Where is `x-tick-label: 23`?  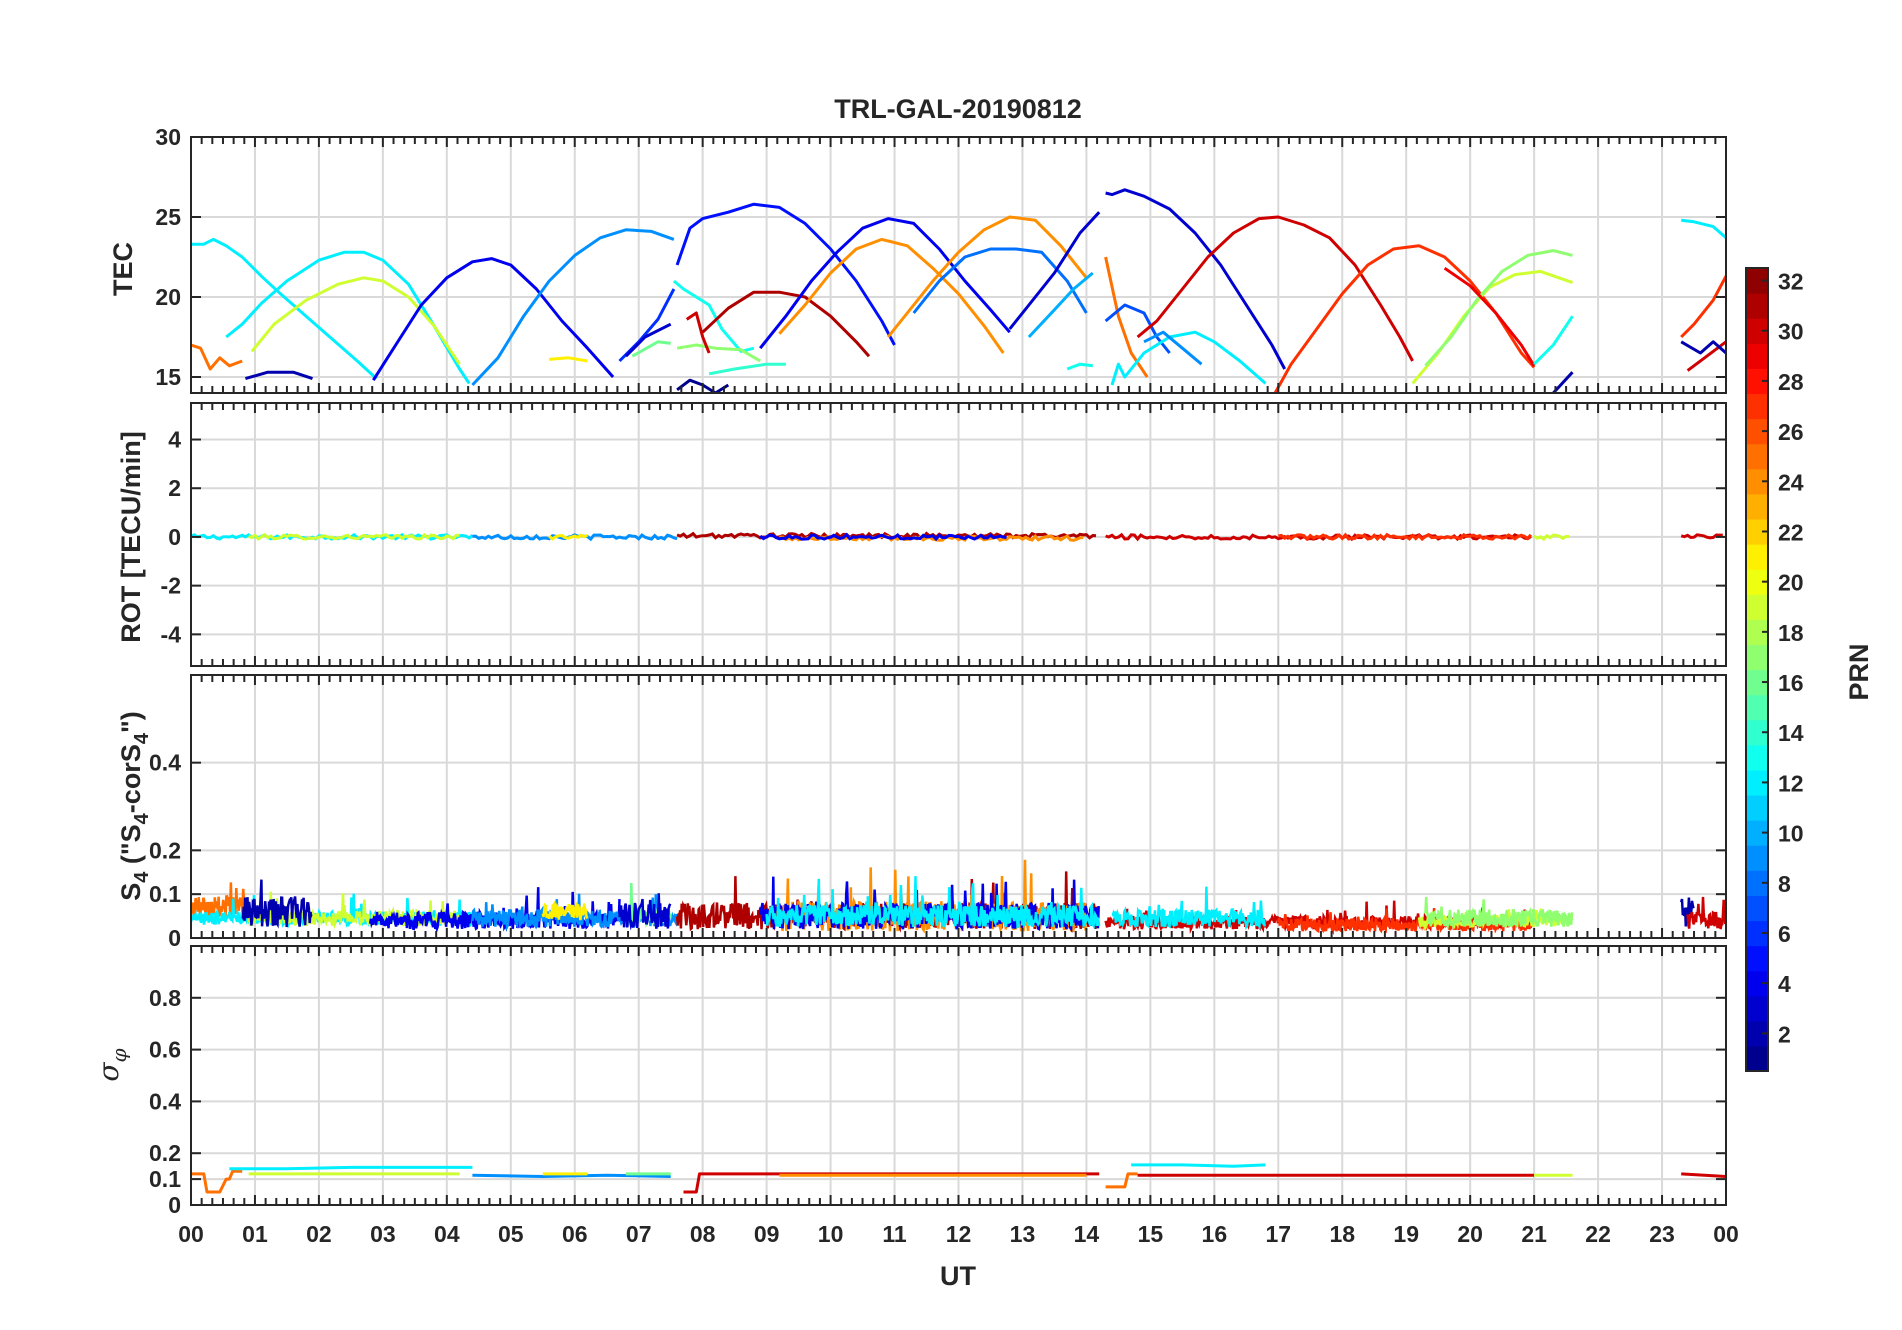 x-tick-label: 23 is located at coordinates (1662, 1234).